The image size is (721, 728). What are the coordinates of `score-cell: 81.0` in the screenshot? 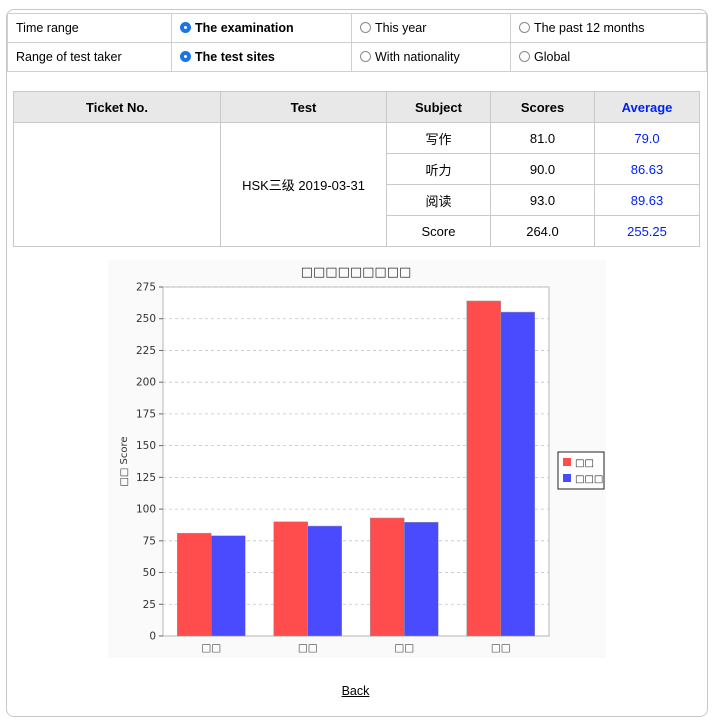 It's located at (542, 138).